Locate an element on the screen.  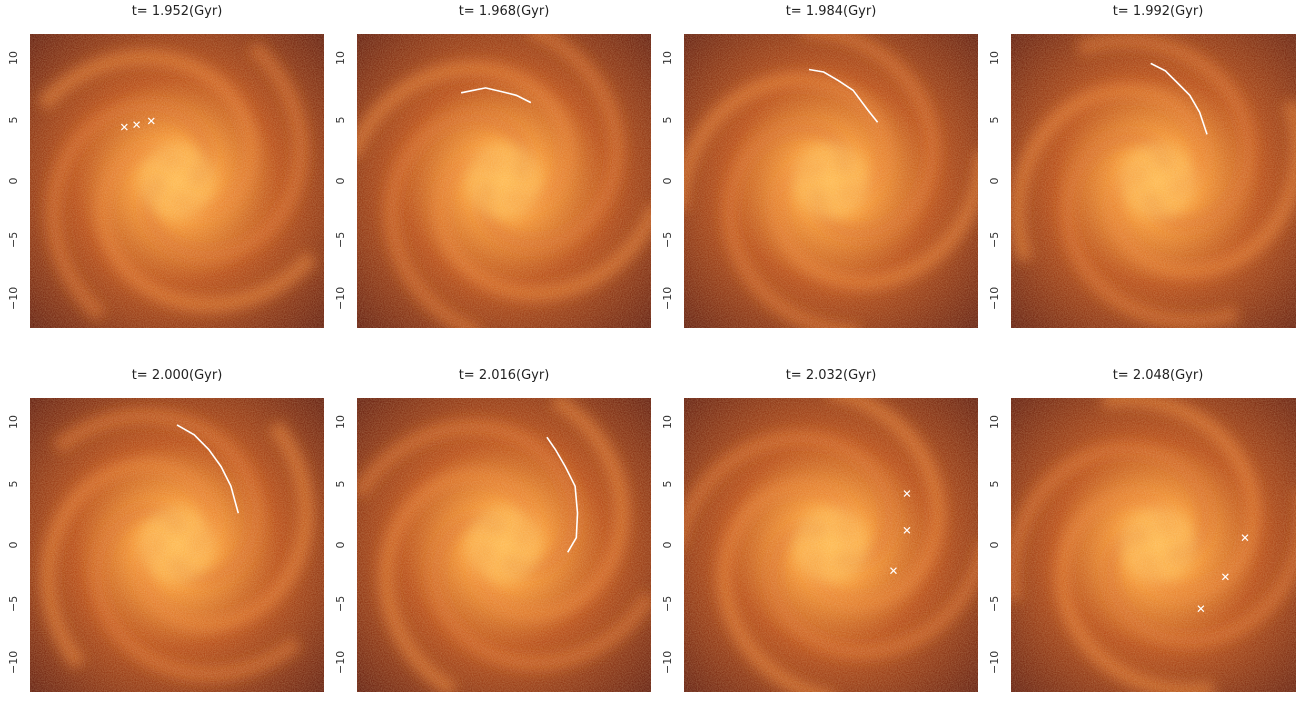
panel-title: t= 2.000(Gyr) is located at coordinates (177, 375).